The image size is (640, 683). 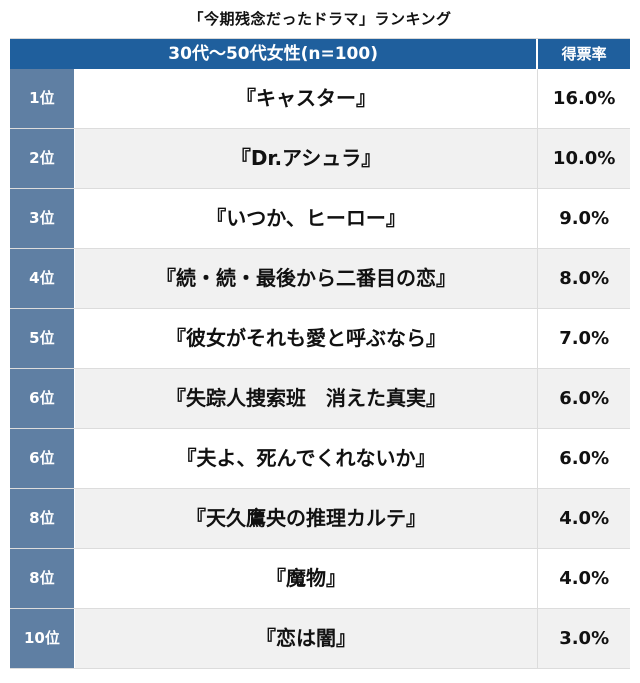 I want to click on vote-rate-header: 得票率, so click(x=583, y=54).